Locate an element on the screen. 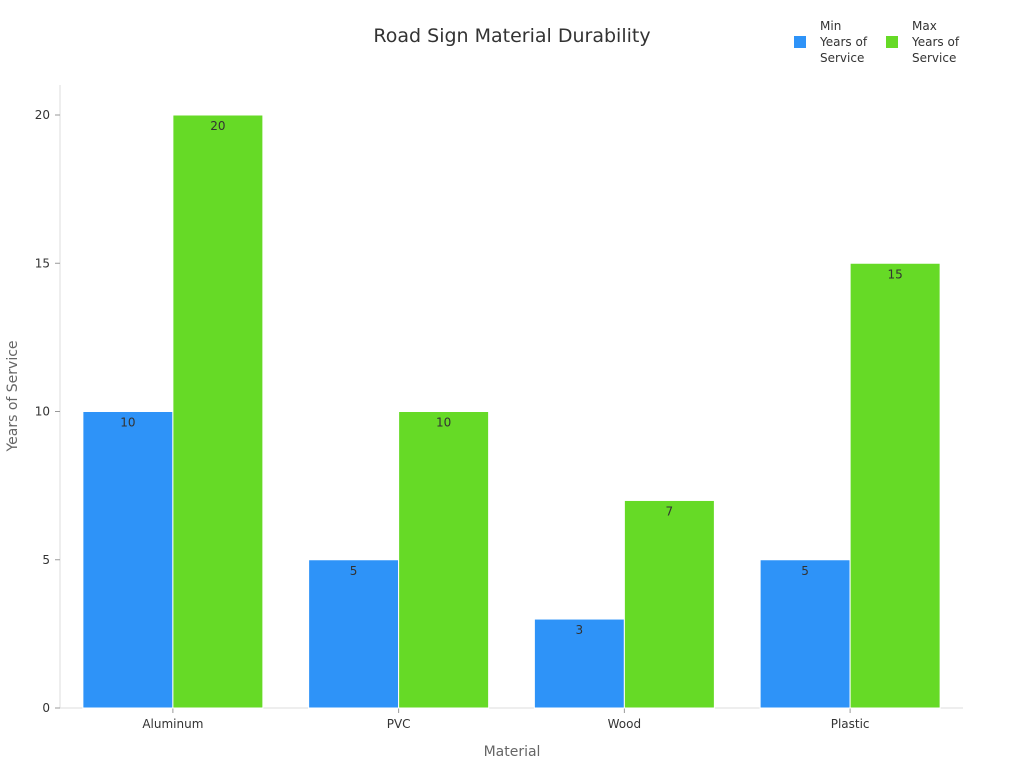  data-label: 7 is located at coordinates (670, 511).